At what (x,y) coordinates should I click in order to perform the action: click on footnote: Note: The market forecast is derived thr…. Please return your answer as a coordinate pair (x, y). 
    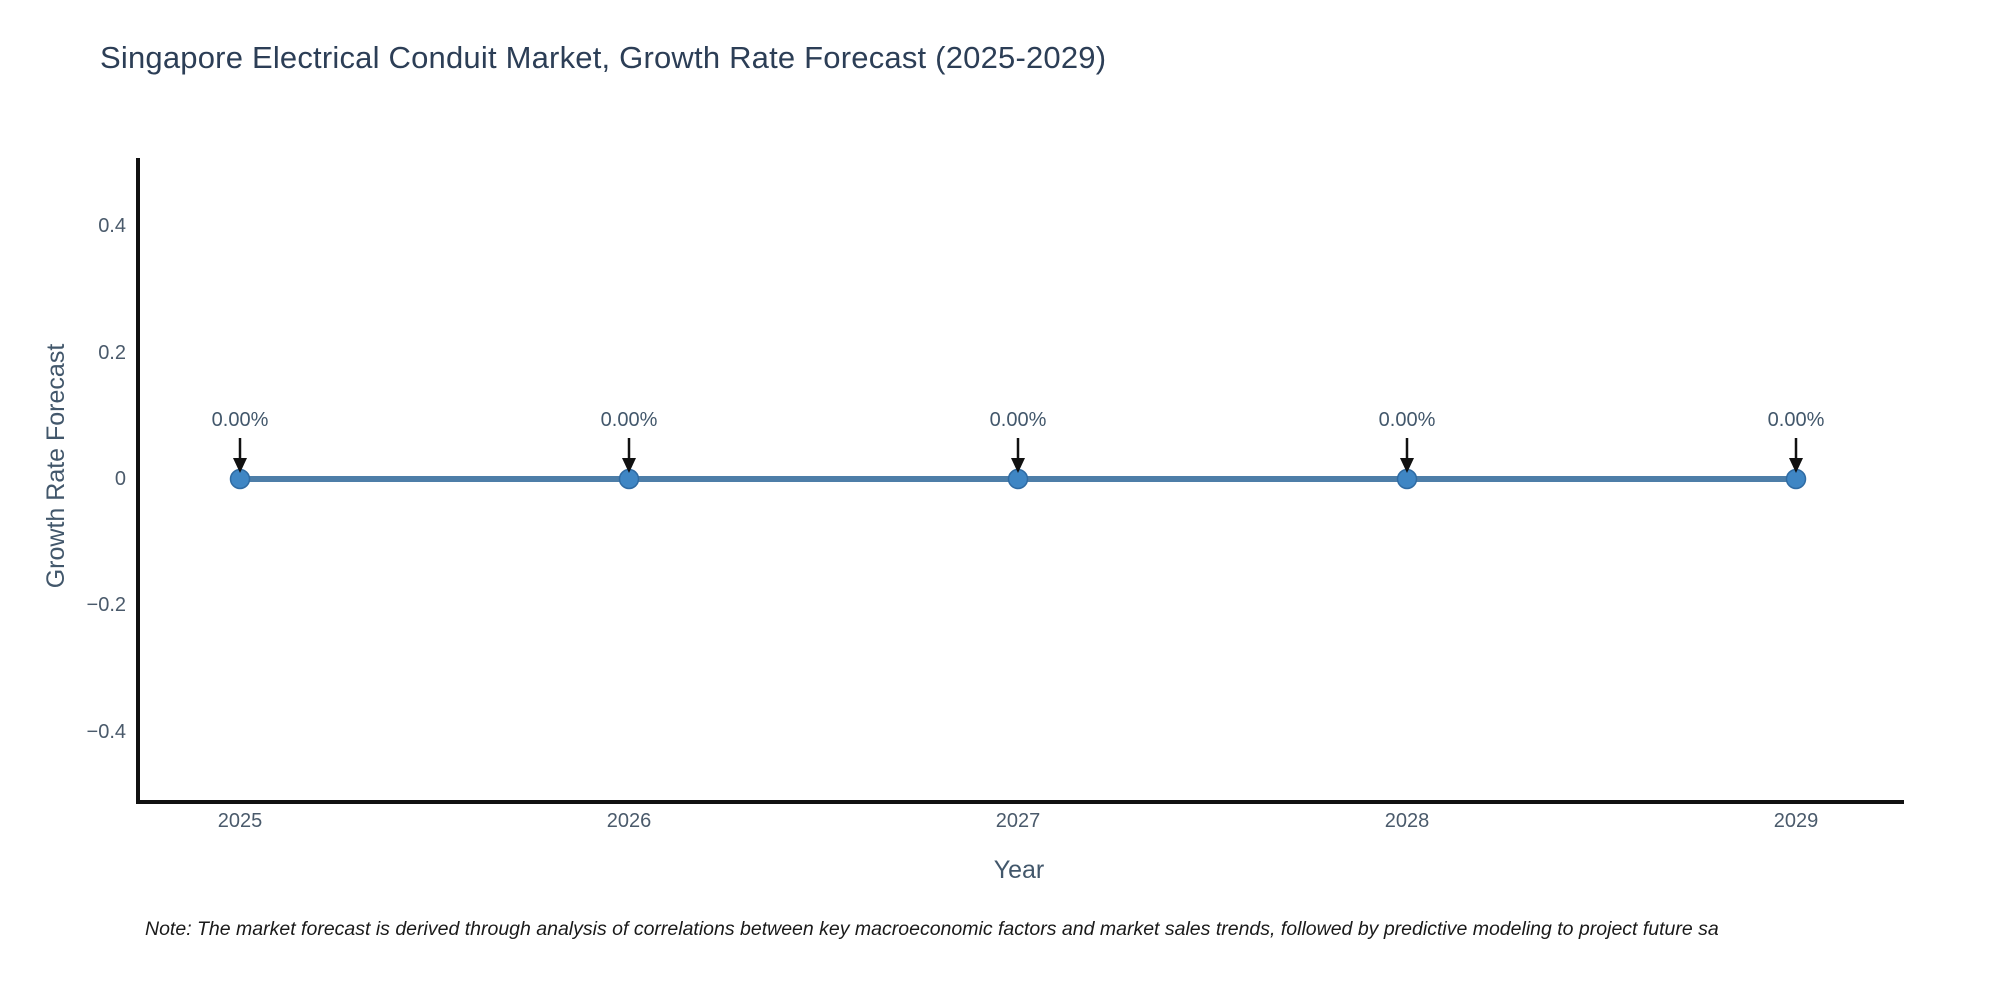
    Looking at the image, I should click on (932, 929).